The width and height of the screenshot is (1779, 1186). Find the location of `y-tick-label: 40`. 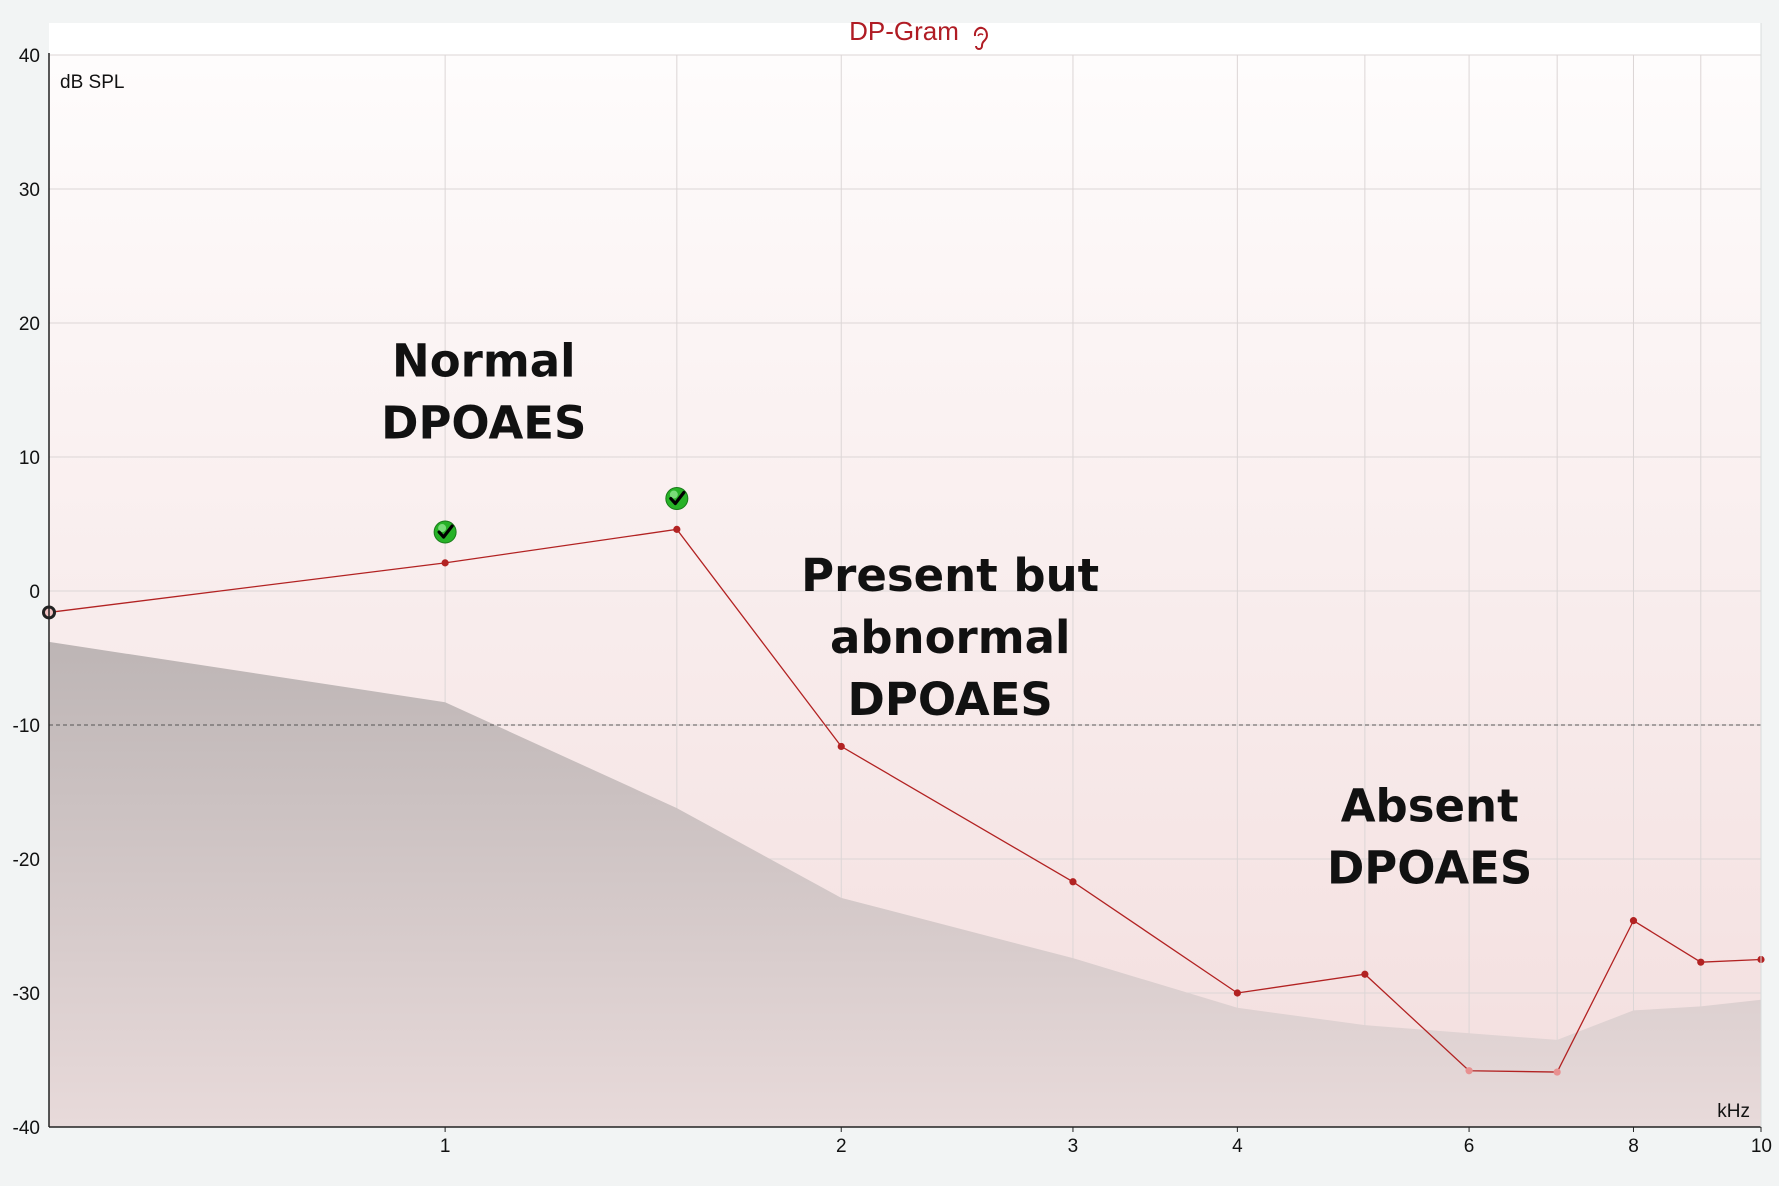

y-tick-label: 40 is located at coordinates (29, 56).